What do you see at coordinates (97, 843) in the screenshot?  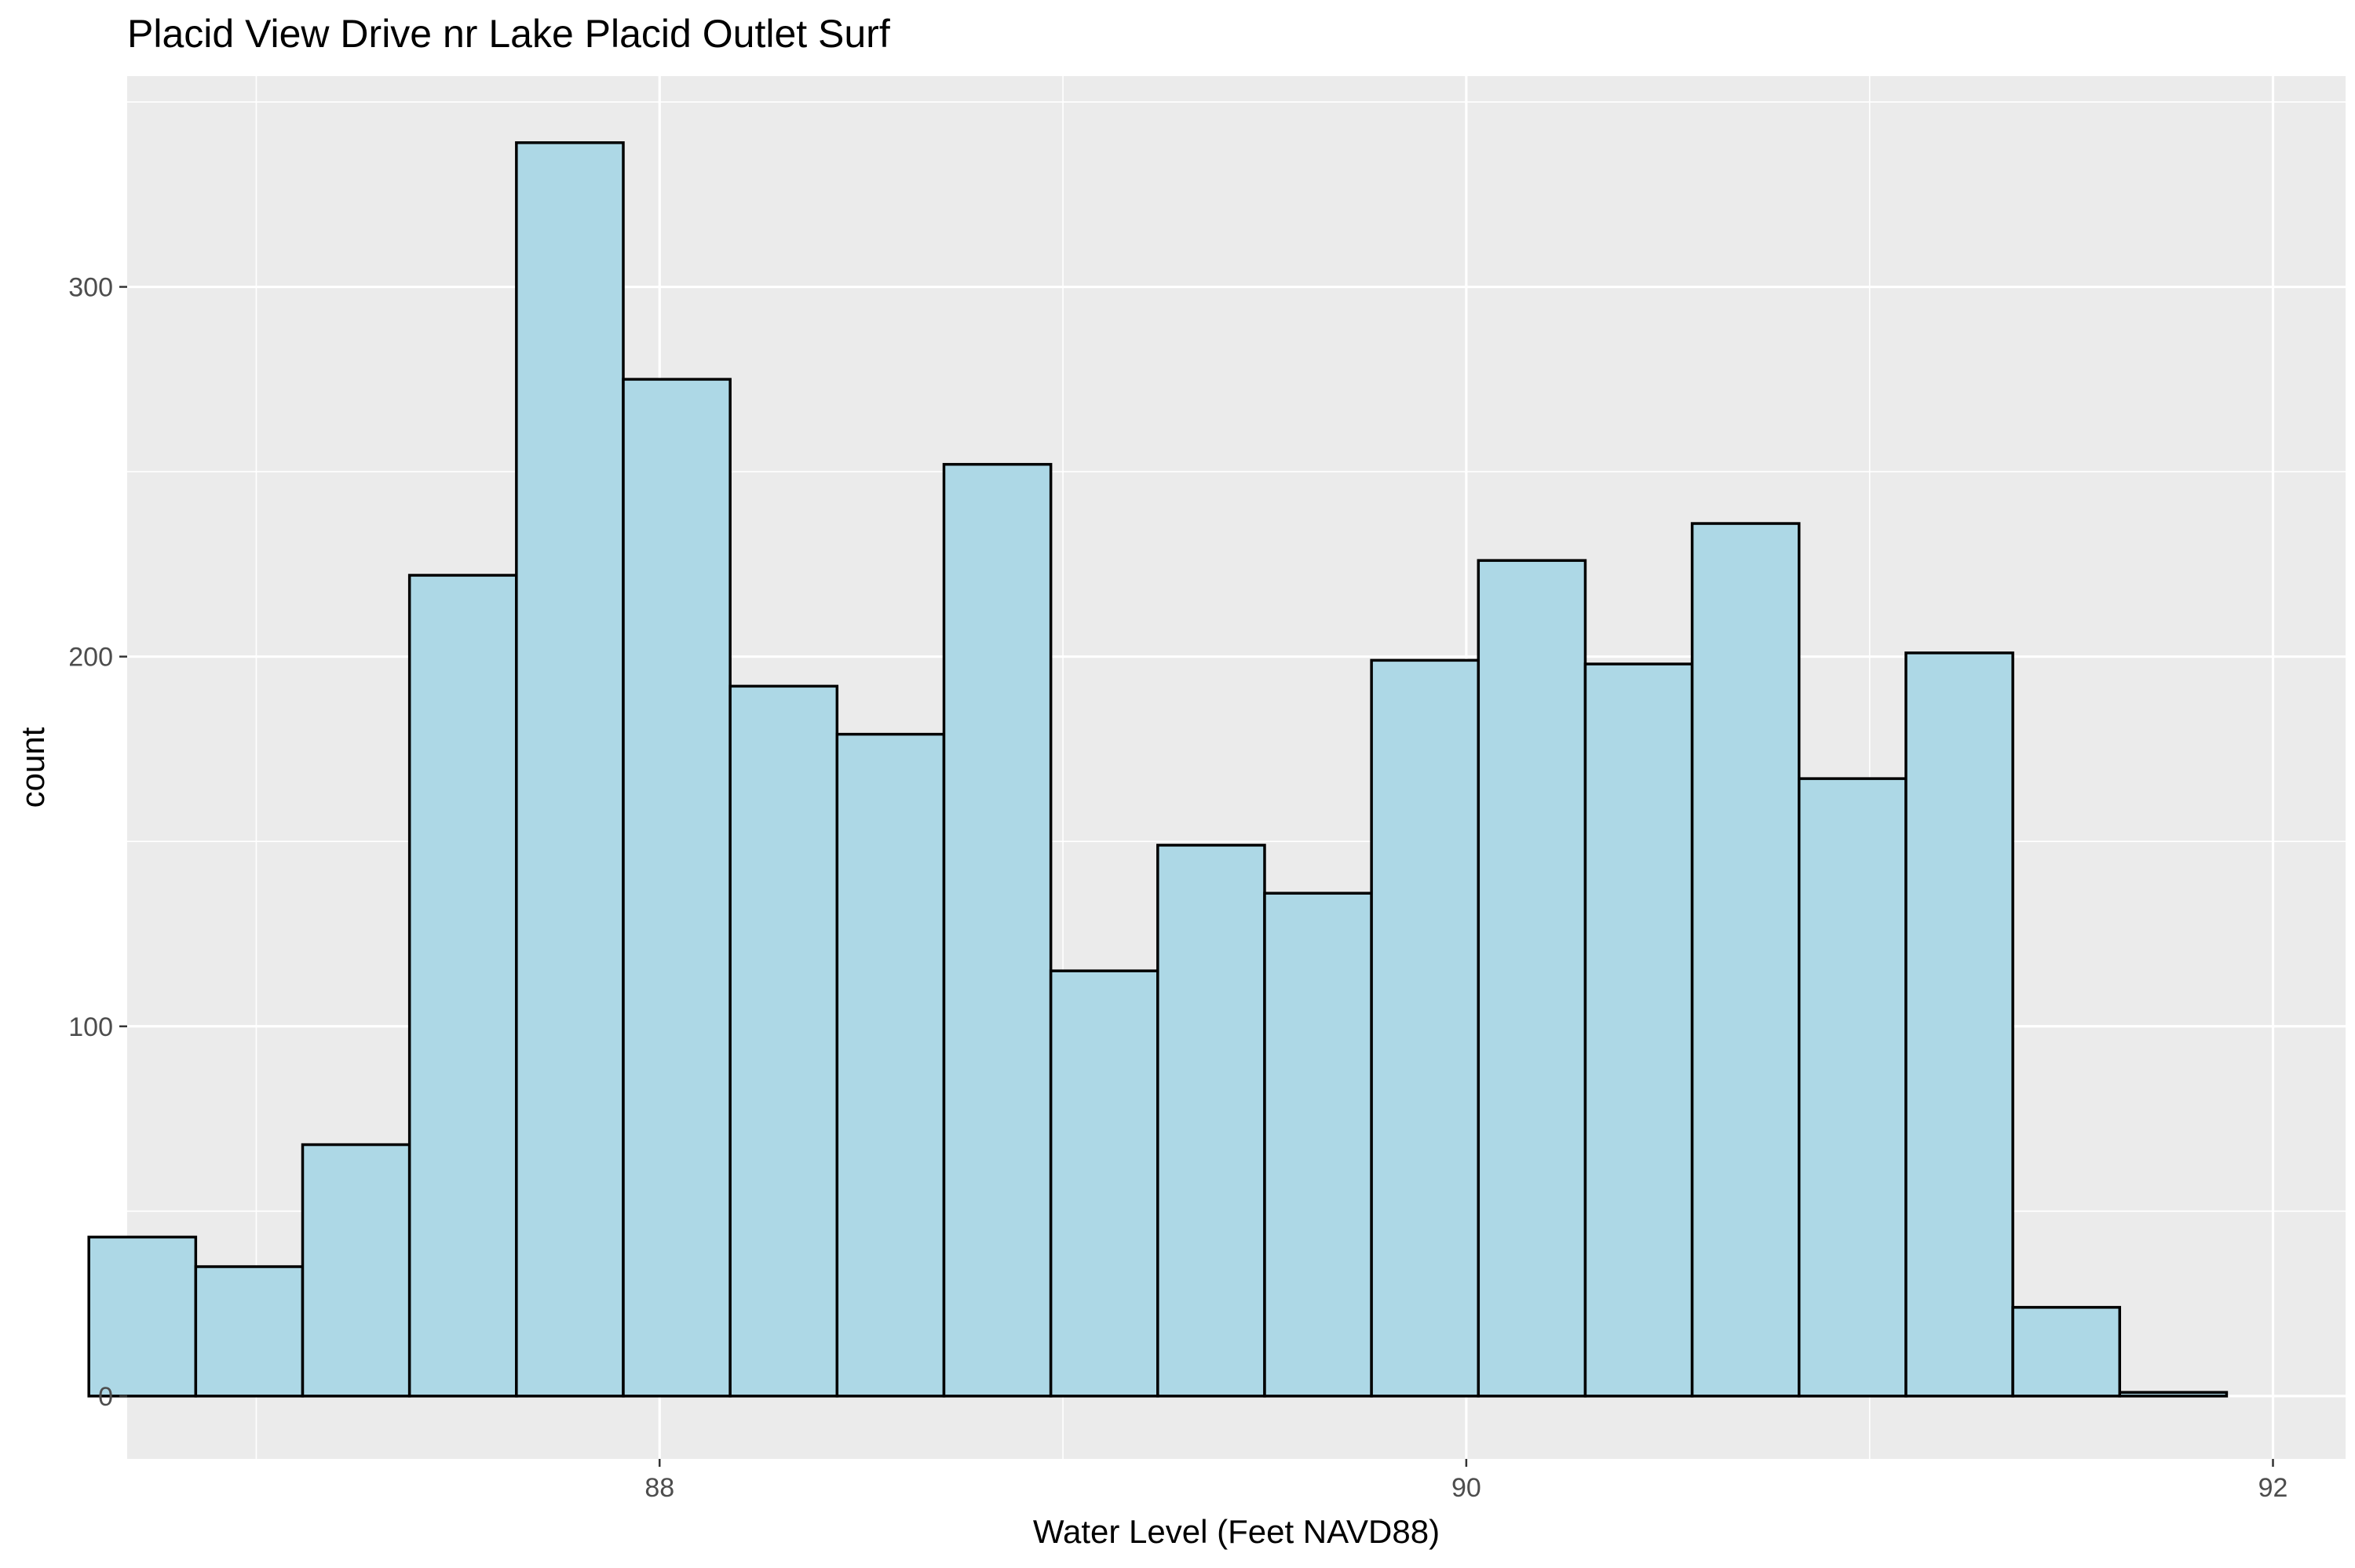 I see `y-axis: 0 100 200 300` at bounding box center [97, 843].